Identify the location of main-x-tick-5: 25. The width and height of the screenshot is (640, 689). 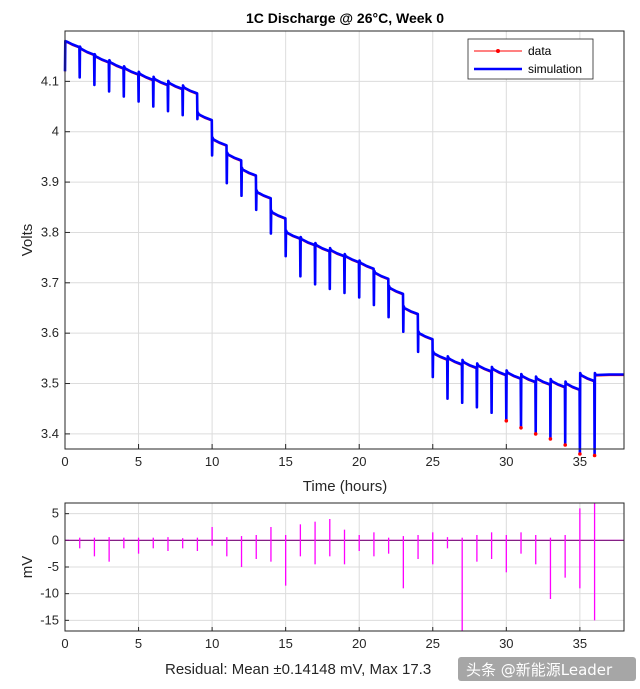
(433, 461).